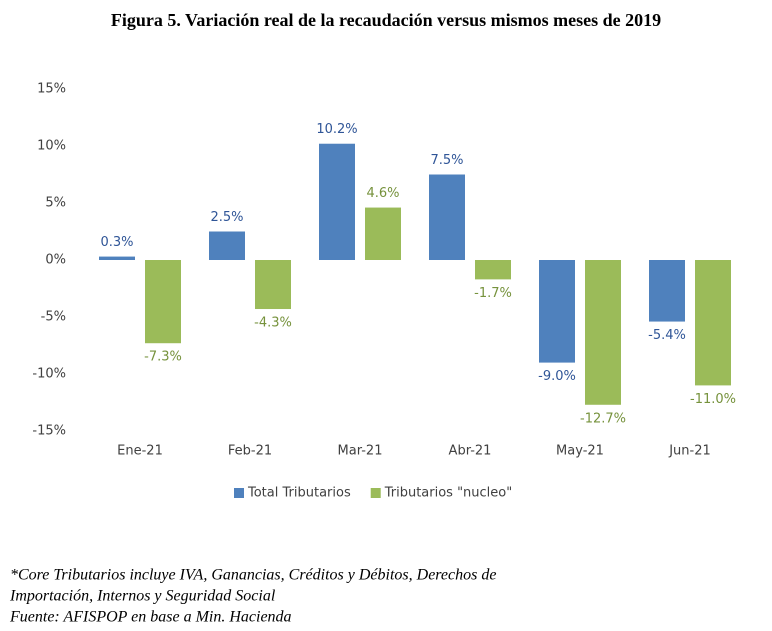  I want to click on y-tick-label: 5%, so click(55, 203).